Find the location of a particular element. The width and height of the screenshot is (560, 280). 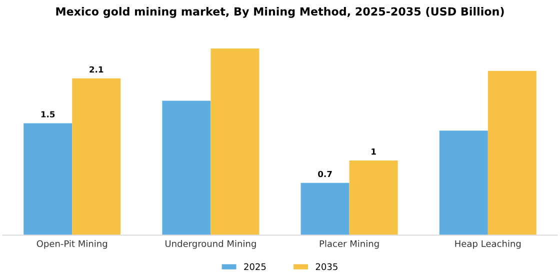

x-tick-label: Open-Pit Mining is located at coordinates (72, 244).